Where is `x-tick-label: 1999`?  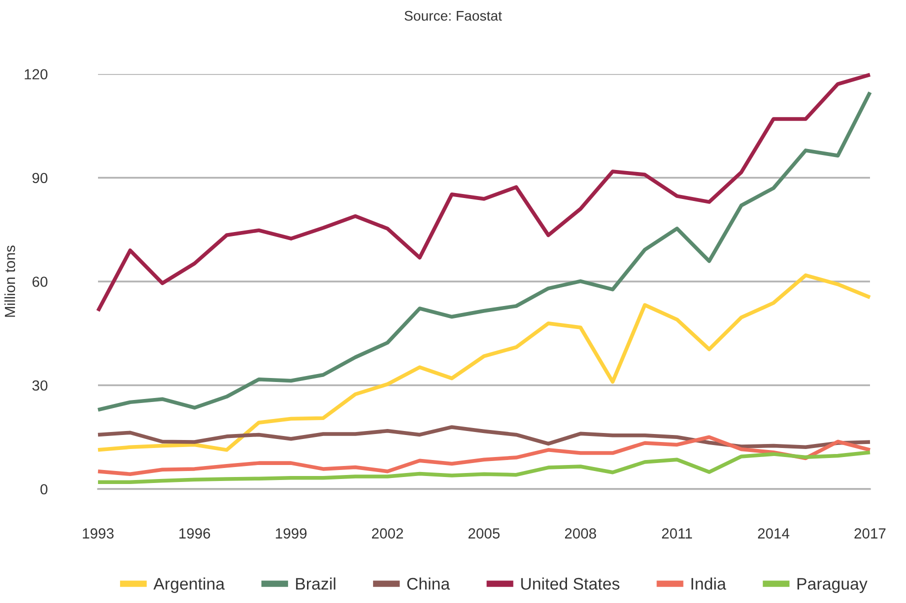
x-tick-label: 1999 is located at coordinates (291, 533).